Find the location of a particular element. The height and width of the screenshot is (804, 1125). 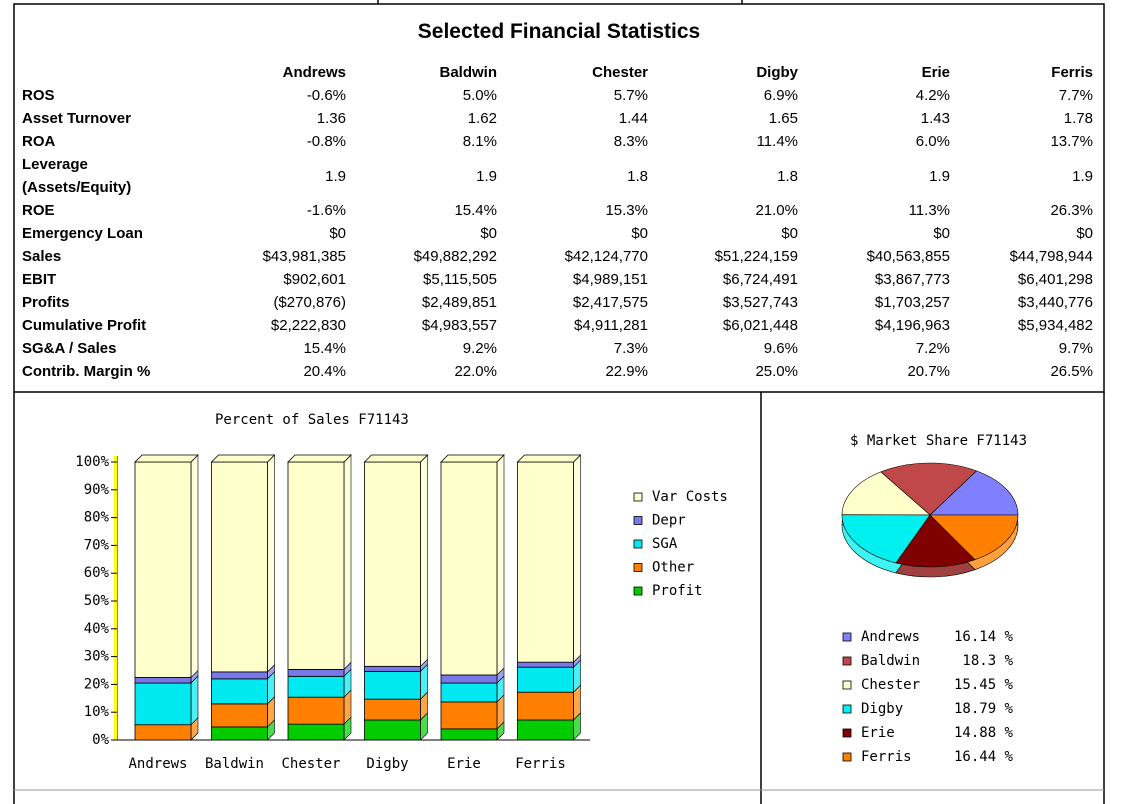

legend-value: 14.88 % is located at coordinates (984, 733).